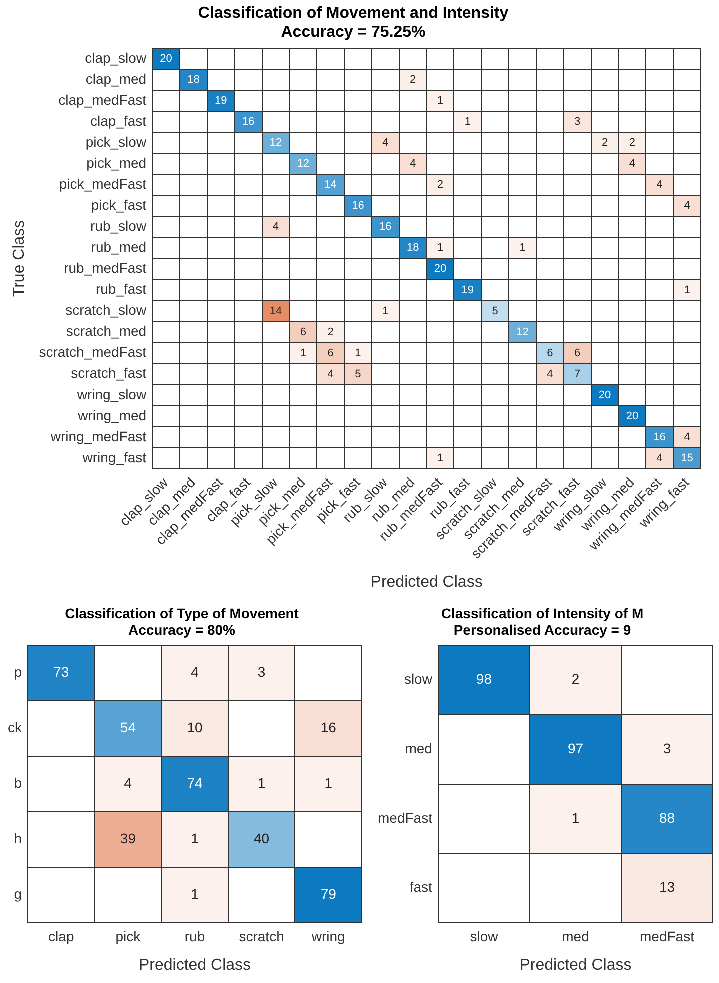 The image size is (719, 983). What do you see at coordinates (484, 679) in the screenshot?
I see `data-label: 98` at bounding box center [484, 679].